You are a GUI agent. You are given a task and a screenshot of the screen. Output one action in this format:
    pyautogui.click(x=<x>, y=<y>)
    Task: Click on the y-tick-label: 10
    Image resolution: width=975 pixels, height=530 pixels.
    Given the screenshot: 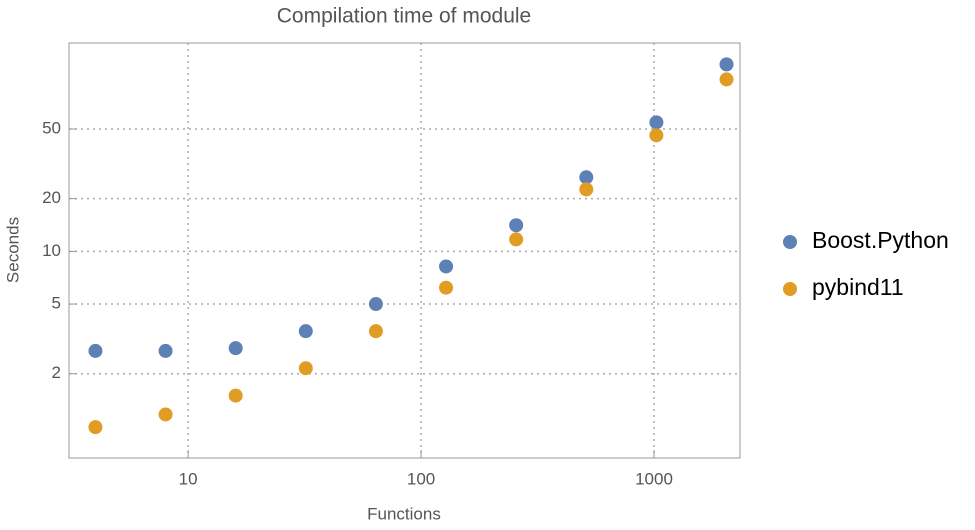 What is the action you would take?
    pyautogui.click(x=51, y=250)
    